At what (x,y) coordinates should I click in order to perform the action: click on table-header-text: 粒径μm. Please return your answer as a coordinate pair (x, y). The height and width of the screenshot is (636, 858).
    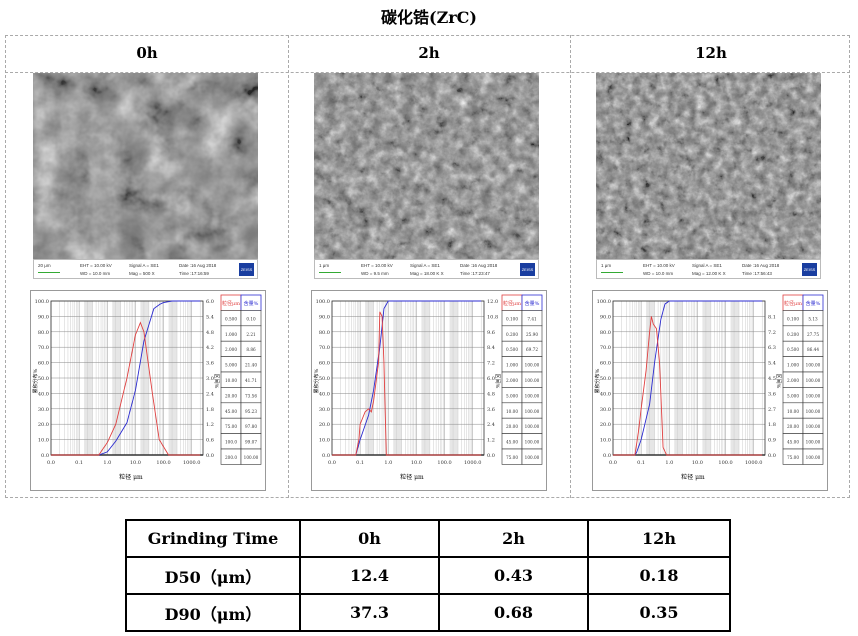
    Looking at the image, I should click on (512, 303).